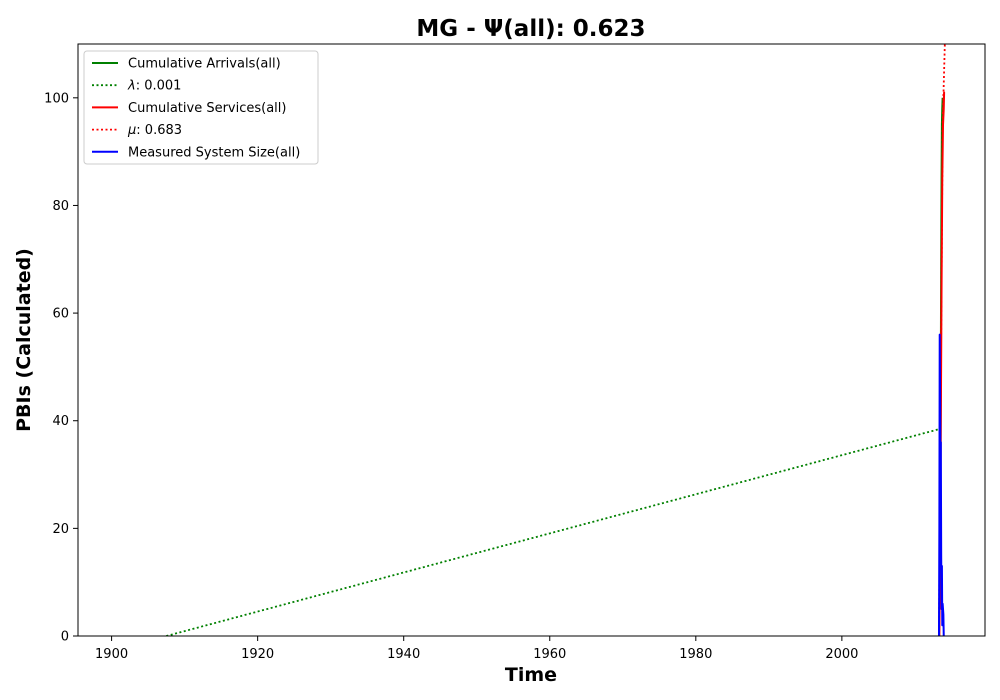 Image resolution: width=1000 pixels, height=700 pixels. What do you see at coordinates (476, 649) in the screenshot?
I see `x-axis-ticks: 1900 1920 1940 1960 1980 2000` at bounding box center [476, 649].